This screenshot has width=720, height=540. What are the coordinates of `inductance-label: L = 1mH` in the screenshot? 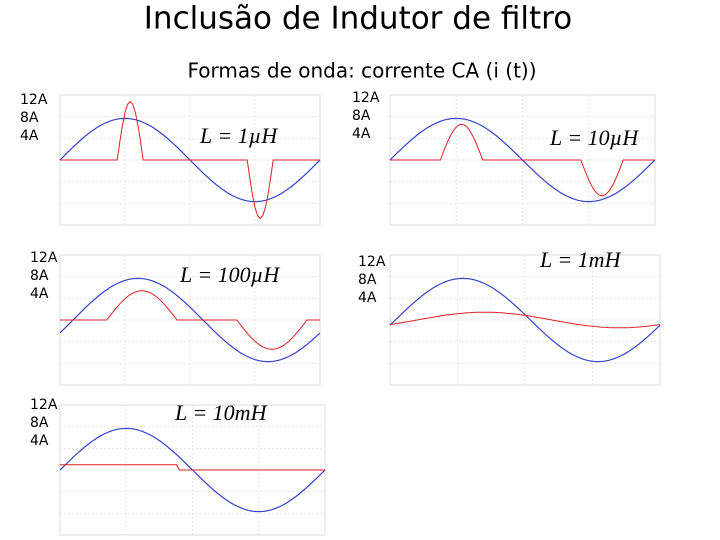 It's located at (580, 259).